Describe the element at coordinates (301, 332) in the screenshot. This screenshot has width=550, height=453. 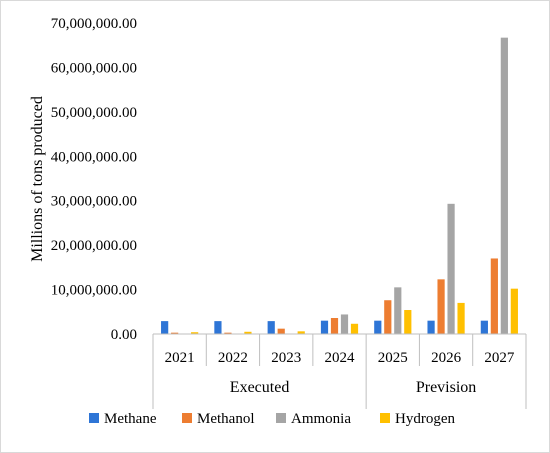
I see `bar-hydrogen-2023` at that location.